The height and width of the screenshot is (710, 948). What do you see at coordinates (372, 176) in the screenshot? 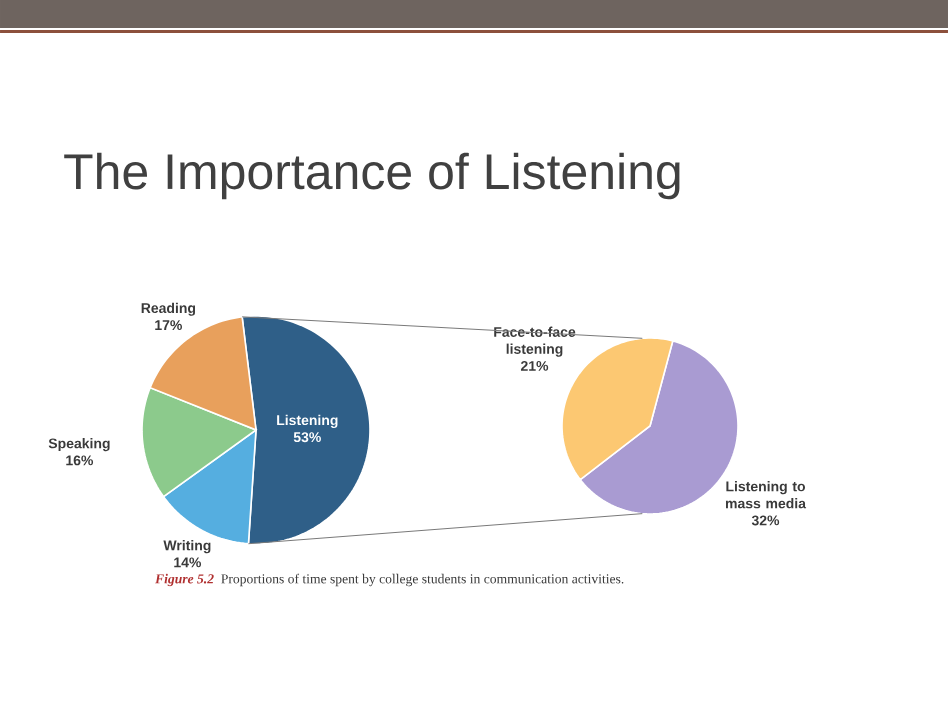
I see `chart-title: The Importance of Listening` at bounding box center [372, 176].